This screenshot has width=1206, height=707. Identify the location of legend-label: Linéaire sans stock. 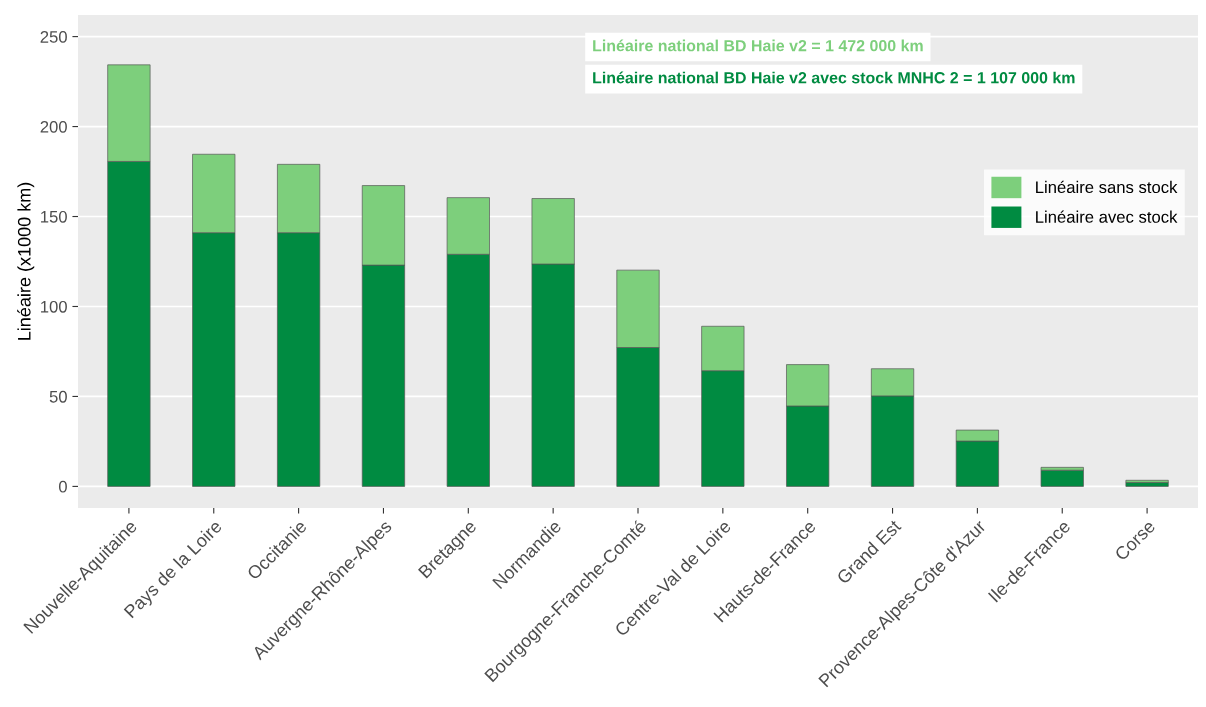
(1107, 187).